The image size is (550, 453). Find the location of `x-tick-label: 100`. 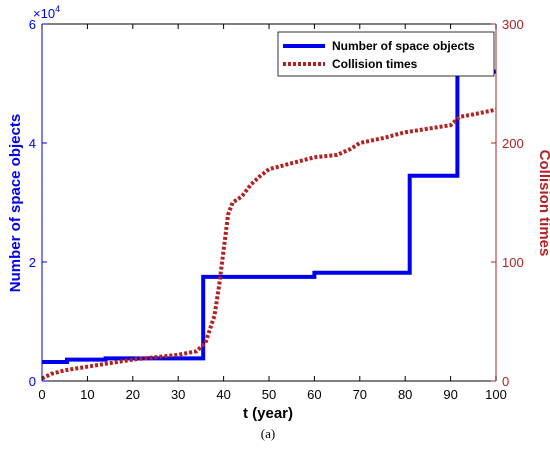

x-tick-label: 100 is located at coordinates (496, 394).